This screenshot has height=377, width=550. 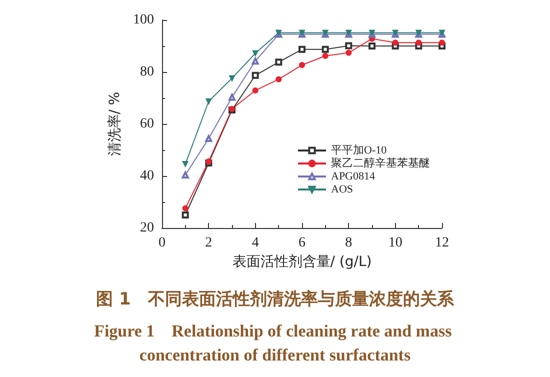 I want to click on legend-label: AOS, so click(x=342, y=190).